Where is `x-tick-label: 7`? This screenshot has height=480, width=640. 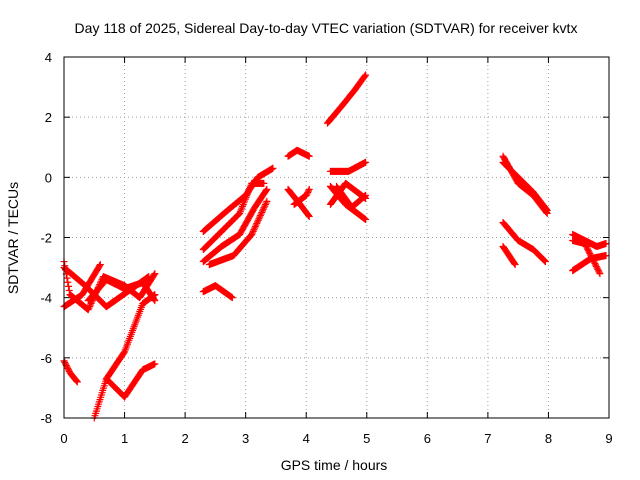 x-tick-label: 7 is located at coordinates (487, 438).